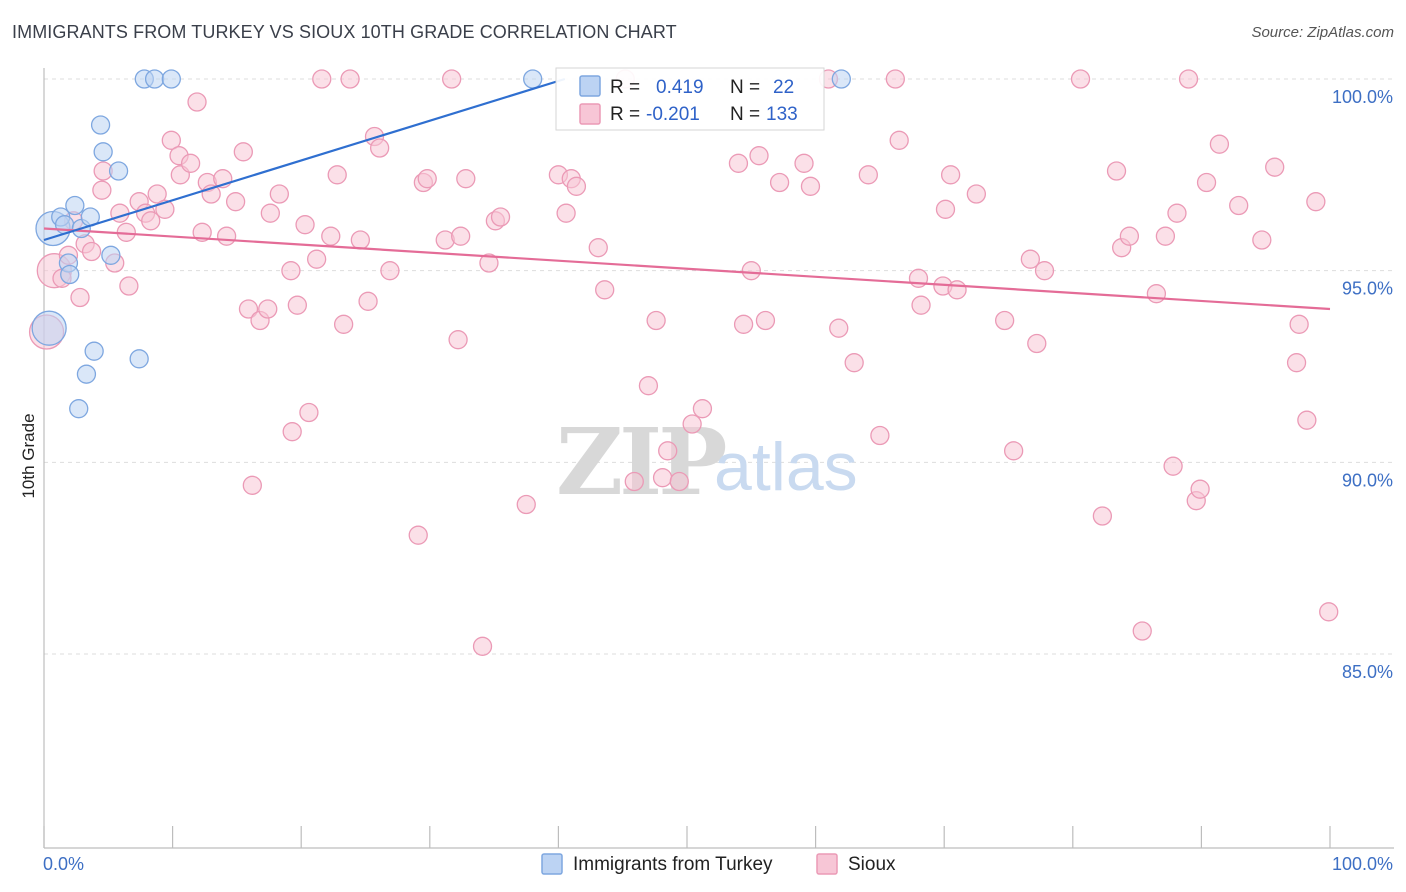  What do you see at coordinates (1362, 97) in the screenshot?
I see `y-tick-label: 100.0%` at bounding box center [1362, 97].